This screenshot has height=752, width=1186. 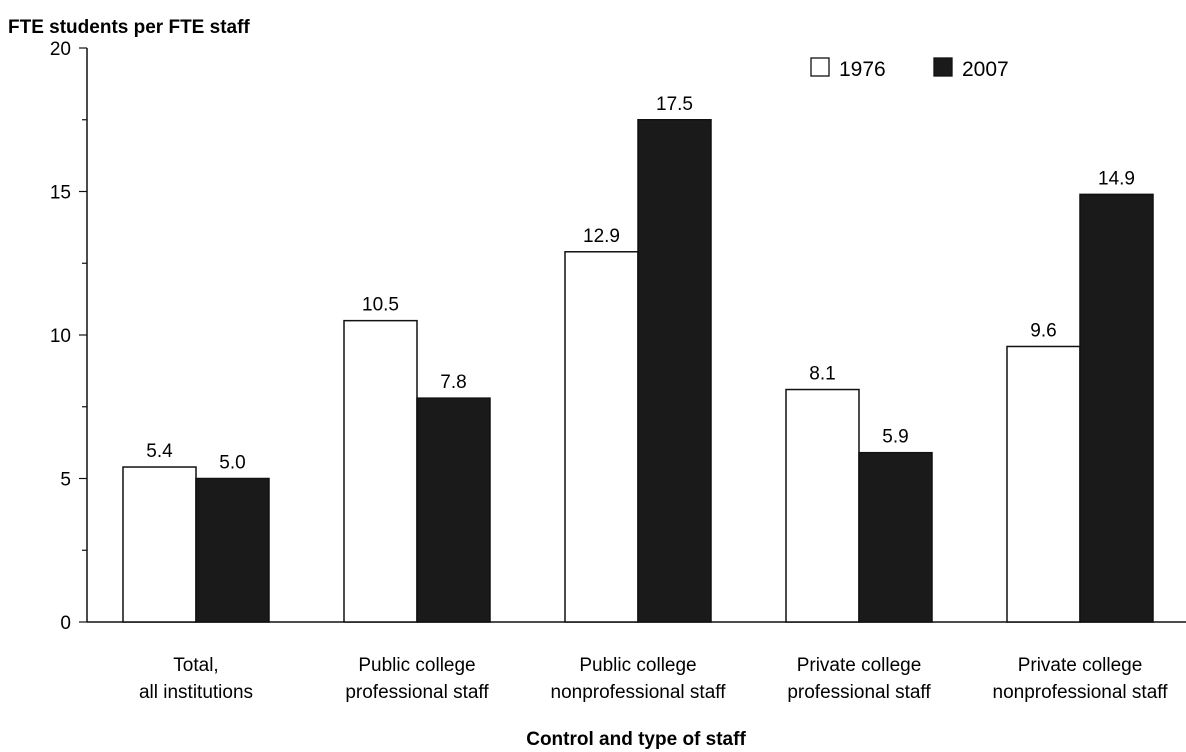 I want to click on legend-swatch-1976, so click(x=820, y=67).